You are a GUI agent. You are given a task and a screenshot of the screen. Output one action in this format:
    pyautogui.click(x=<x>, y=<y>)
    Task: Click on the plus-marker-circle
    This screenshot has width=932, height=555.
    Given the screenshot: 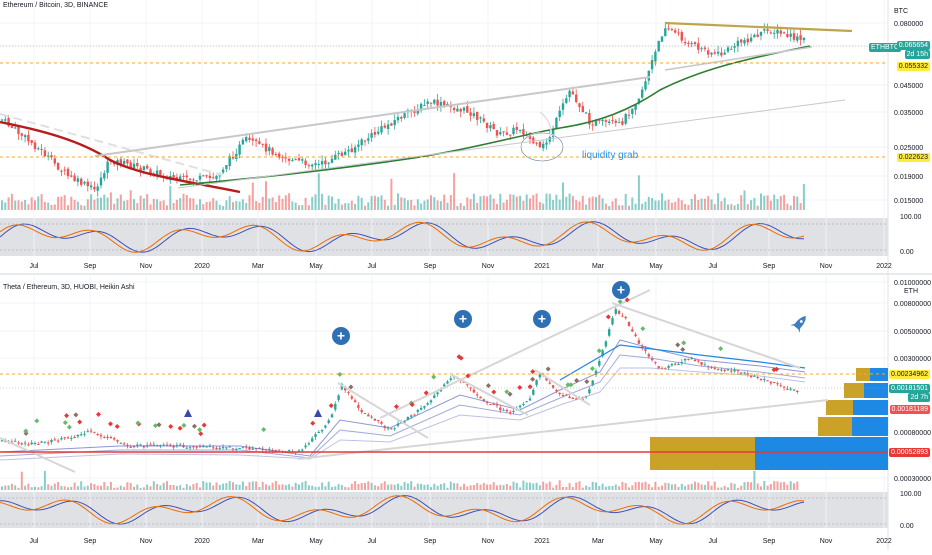 What is the action you would take?
    pyautogui.click(x=542, y=319)
    